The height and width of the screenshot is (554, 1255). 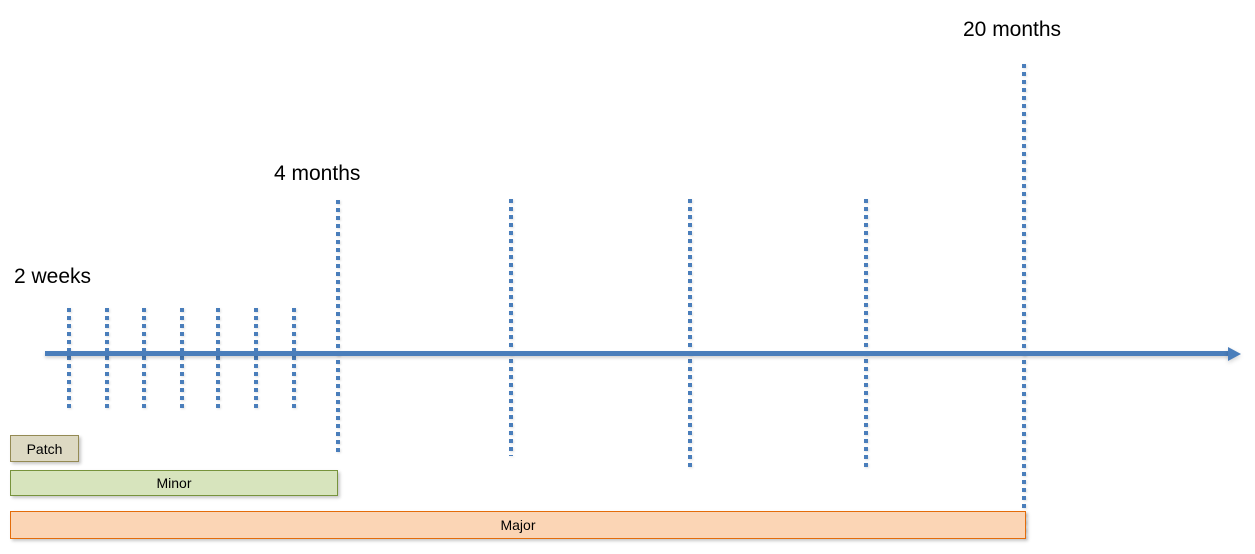 I want to click on label-4-months: 4 months, so click(x=317, y=173).